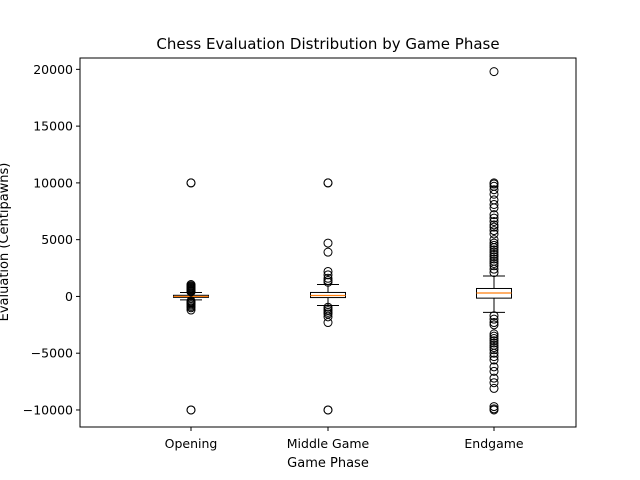 The image size is (640, 480). Describe the element at coordinates (53, 182) in the screenshot. I see `y-tick-label: 10000` at that location.